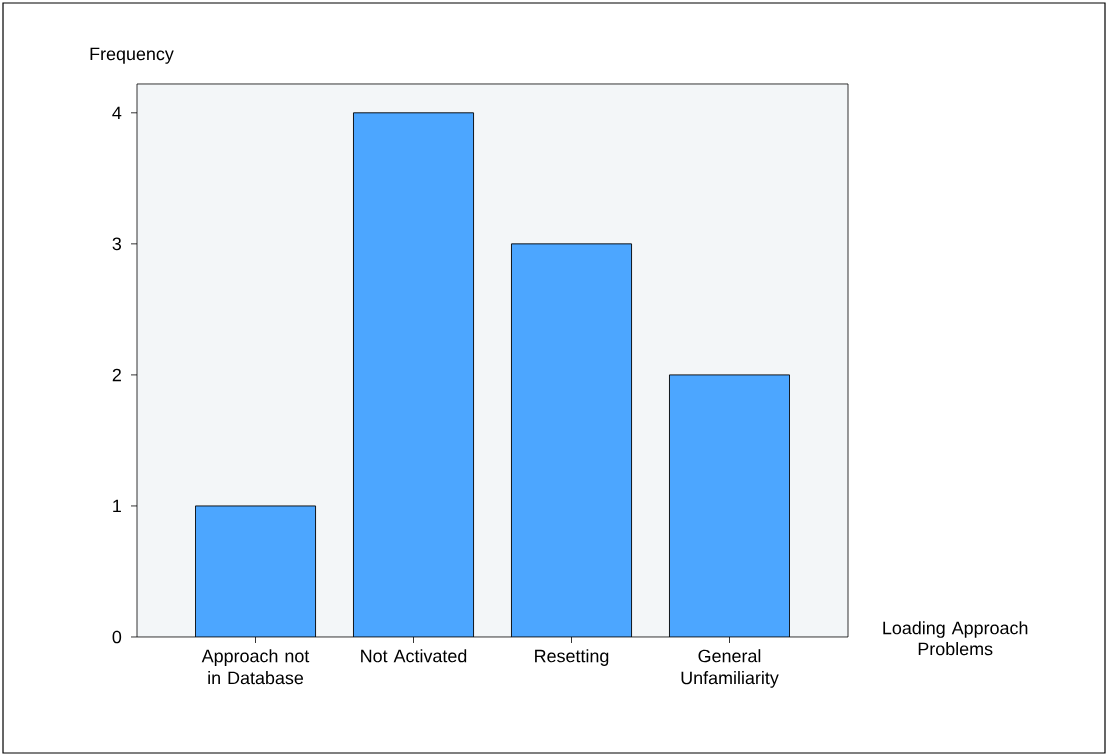  Describe the element at coordinates (414, 656) in the screenshot. I see `x-tick-label: Not Activated` at that location.